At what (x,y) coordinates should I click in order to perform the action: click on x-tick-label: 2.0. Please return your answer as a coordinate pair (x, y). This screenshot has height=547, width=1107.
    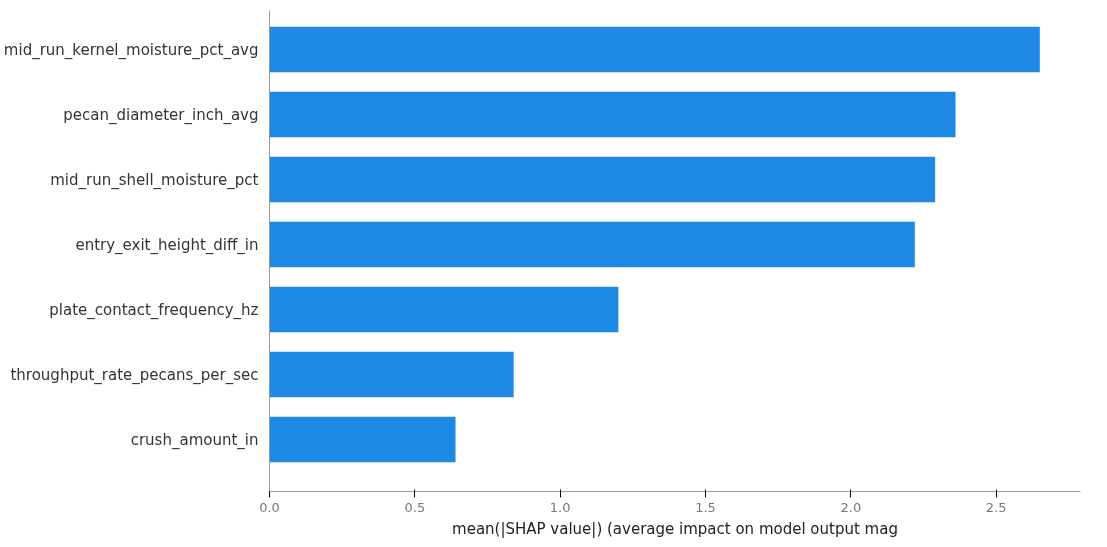
    Looking at the image, I should click on (851, 507).